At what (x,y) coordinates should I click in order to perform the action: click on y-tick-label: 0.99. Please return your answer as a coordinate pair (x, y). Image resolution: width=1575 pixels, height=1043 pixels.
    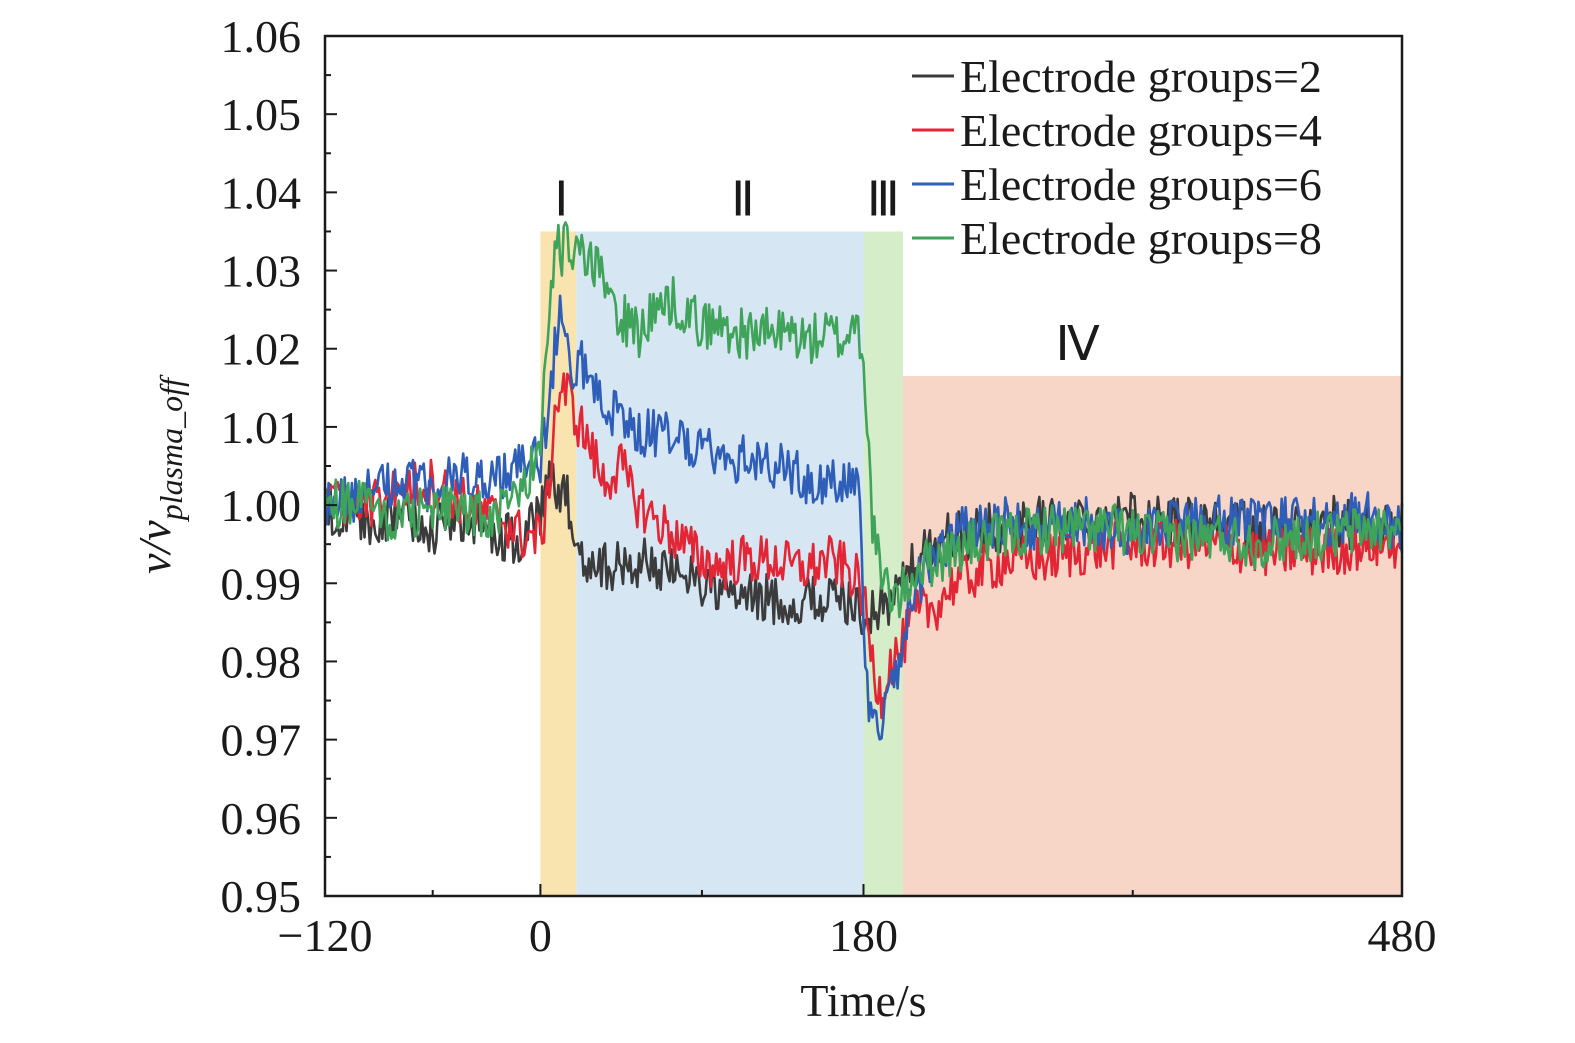
    Looking at the image, I should click on (261, 583).